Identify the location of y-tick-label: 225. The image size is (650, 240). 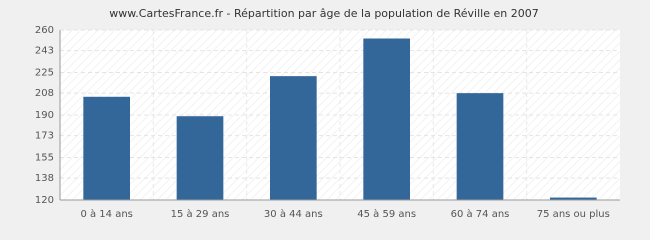
(44, 73).